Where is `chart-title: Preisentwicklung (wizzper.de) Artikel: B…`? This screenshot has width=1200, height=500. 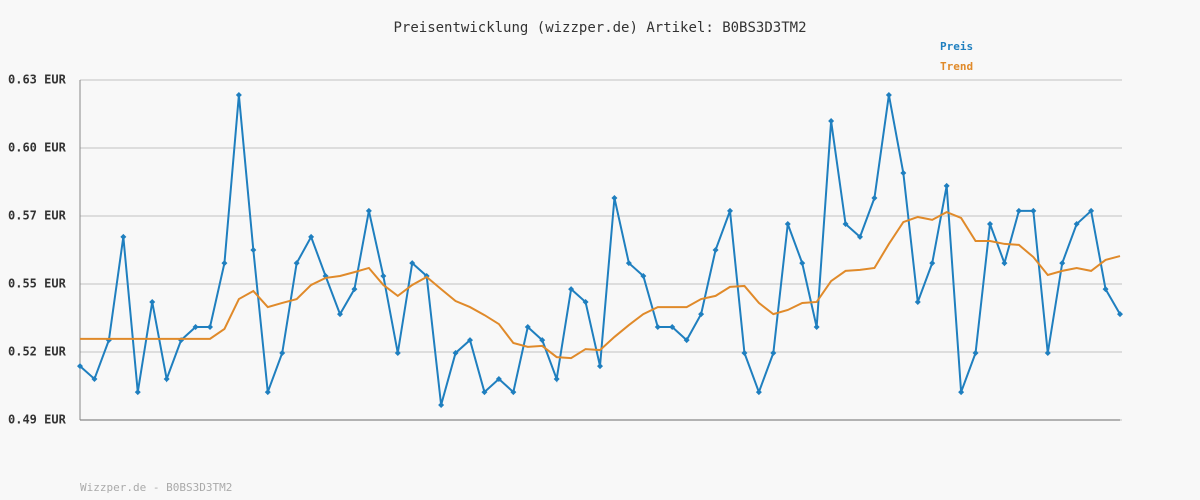 chart-title: Preisentwicklung (wizzper.de) Artikel: B… is located at coordinates (599, 28).